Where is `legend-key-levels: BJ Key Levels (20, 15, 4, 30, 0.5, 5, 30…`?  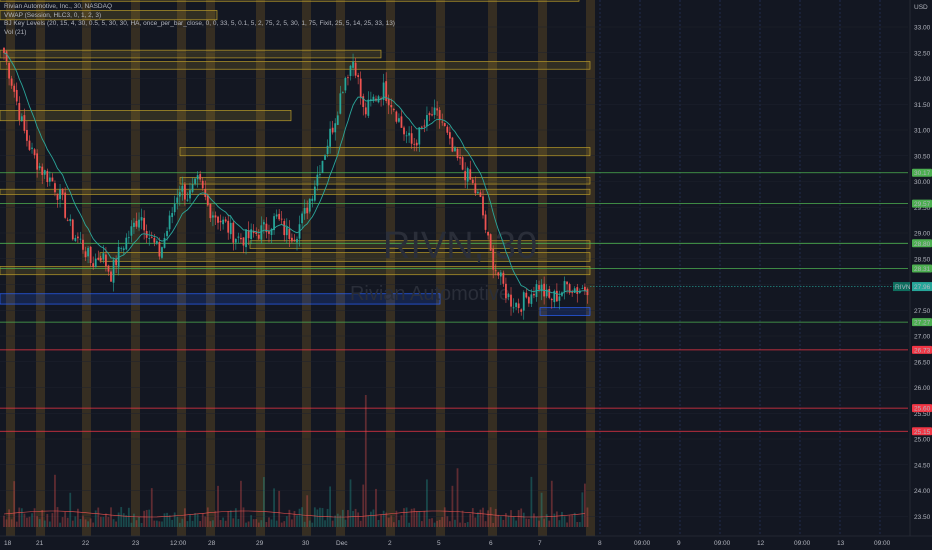 legend-key-levels: BJ Key Levels (20, 15, 4, 30, 0.5, 5, 30… is located at coordinates (199, 24).